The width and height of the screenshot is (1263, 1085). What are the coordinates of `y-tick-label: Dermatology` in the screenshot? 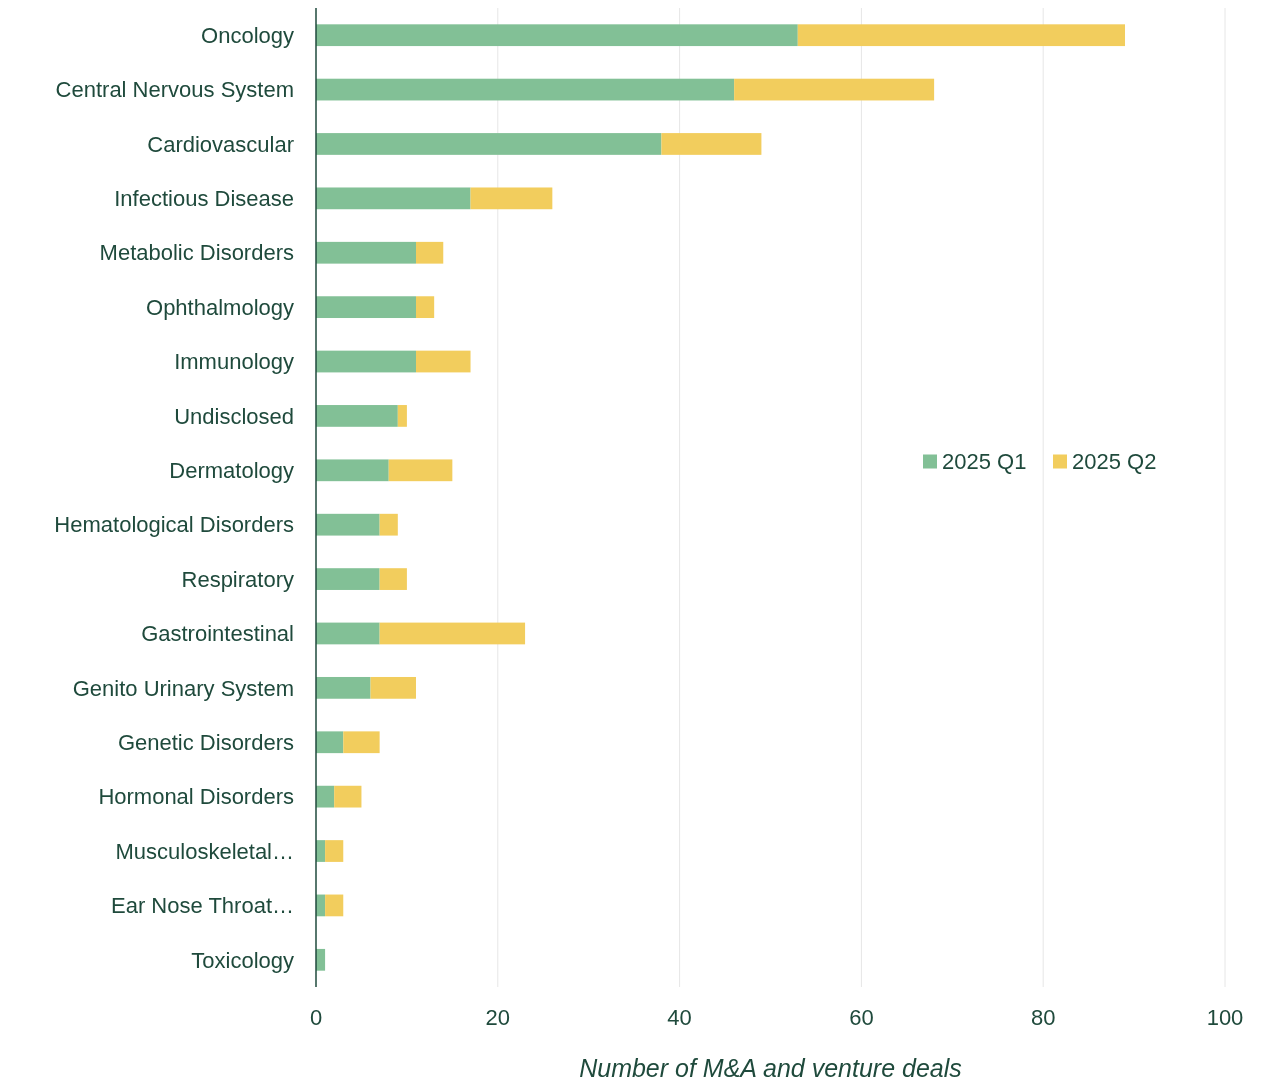 It's located at (231, 471).